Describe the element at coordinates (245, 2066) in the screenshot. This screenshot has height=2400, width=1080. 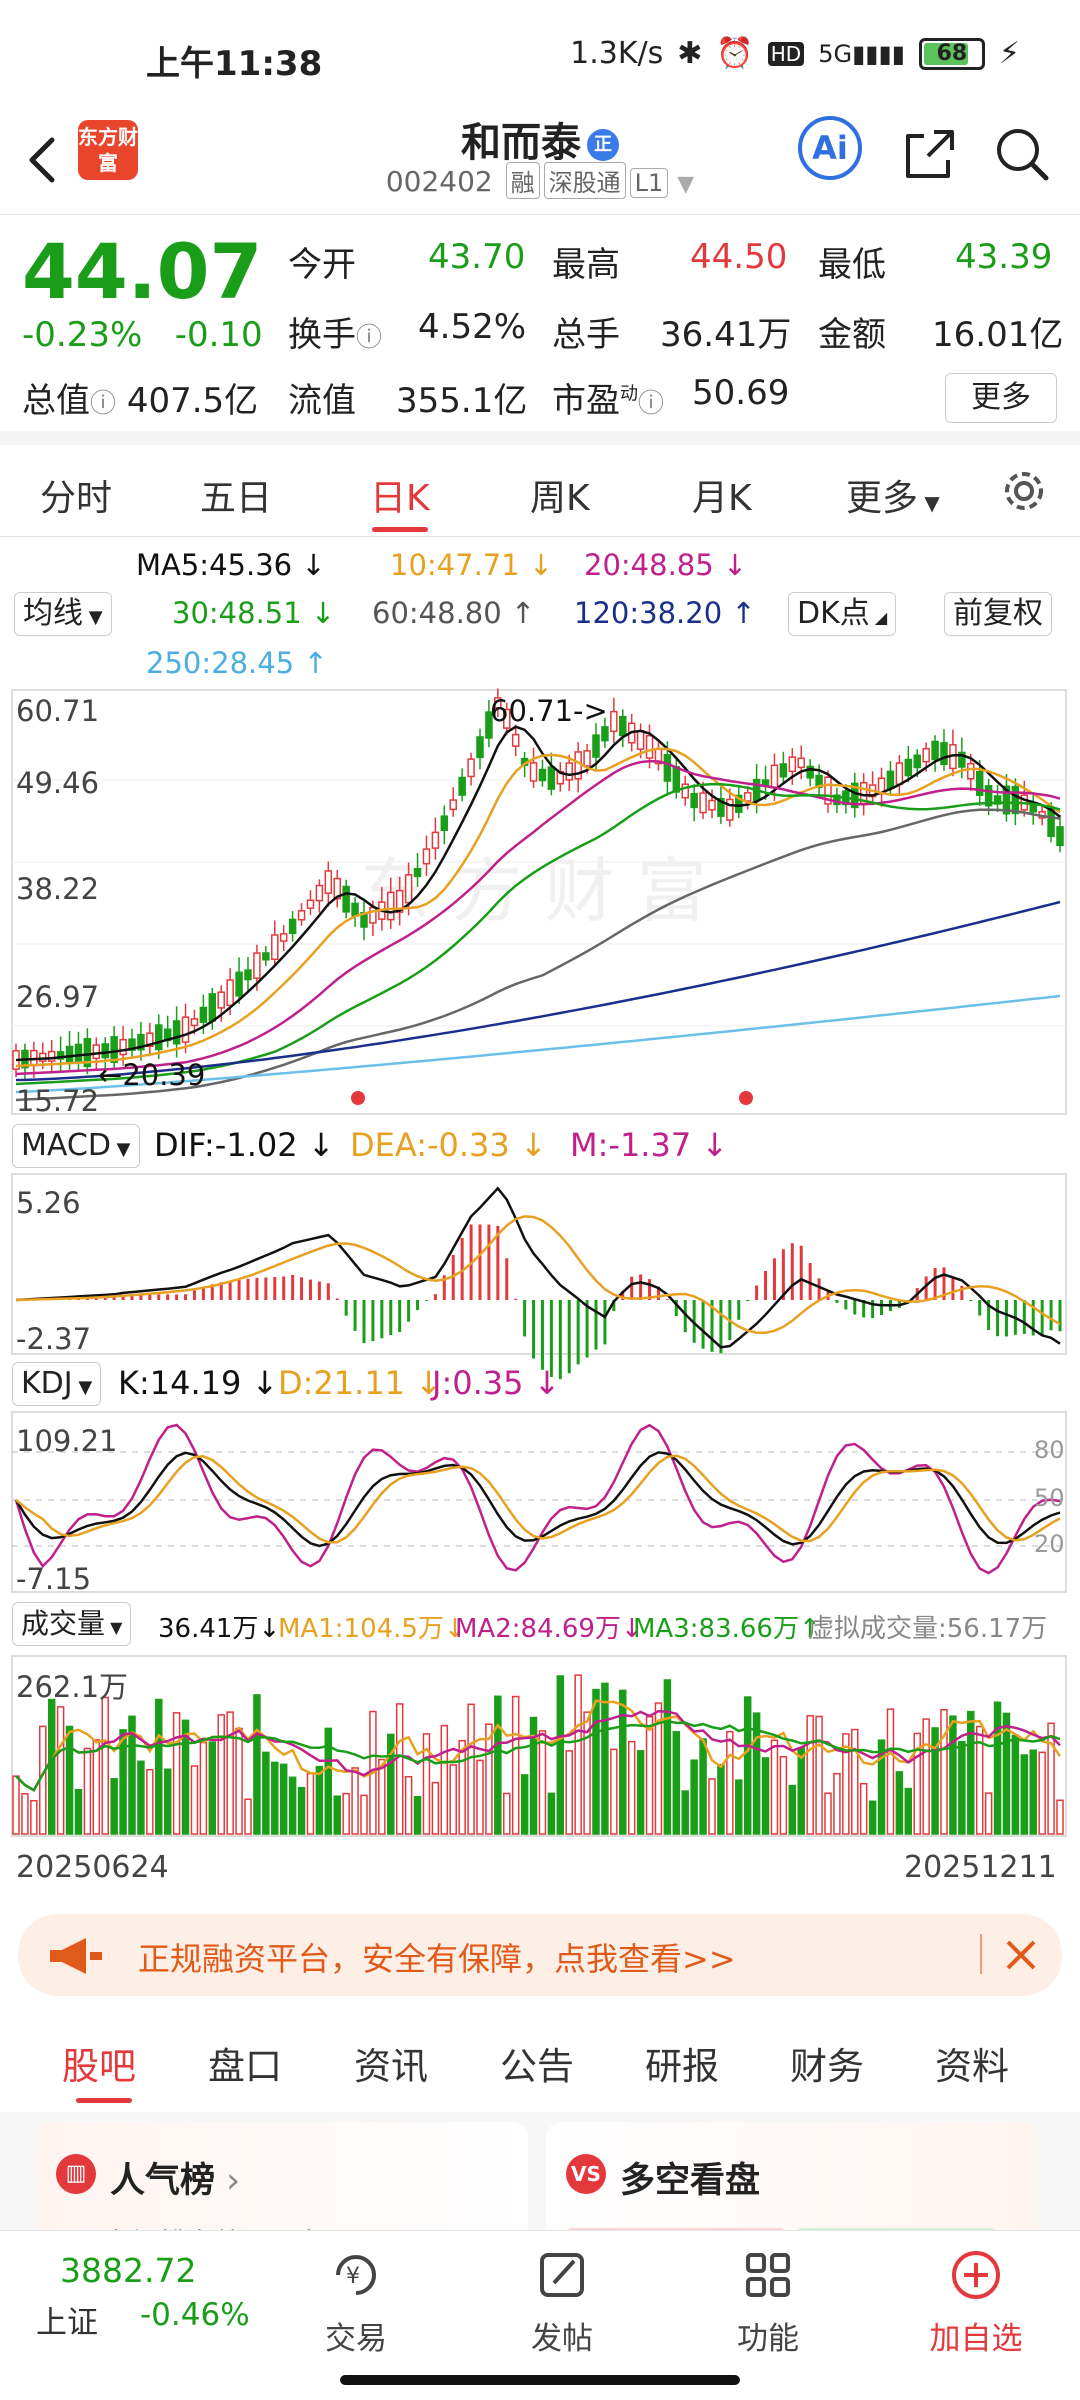
I see `tab-orderbook: 盘口` at that location.